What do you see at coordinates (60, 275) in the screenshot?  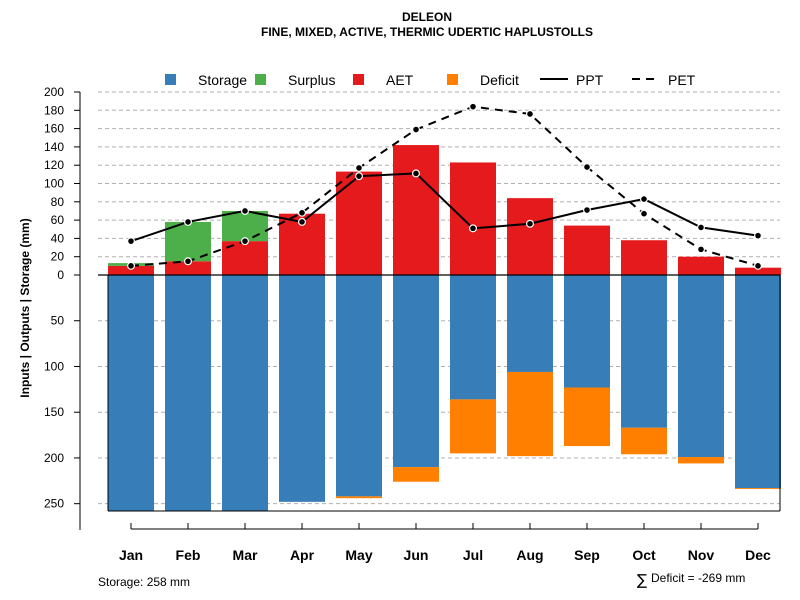 I see `y-tick-label-upper-0: 0` at bounding box center [60, 275].